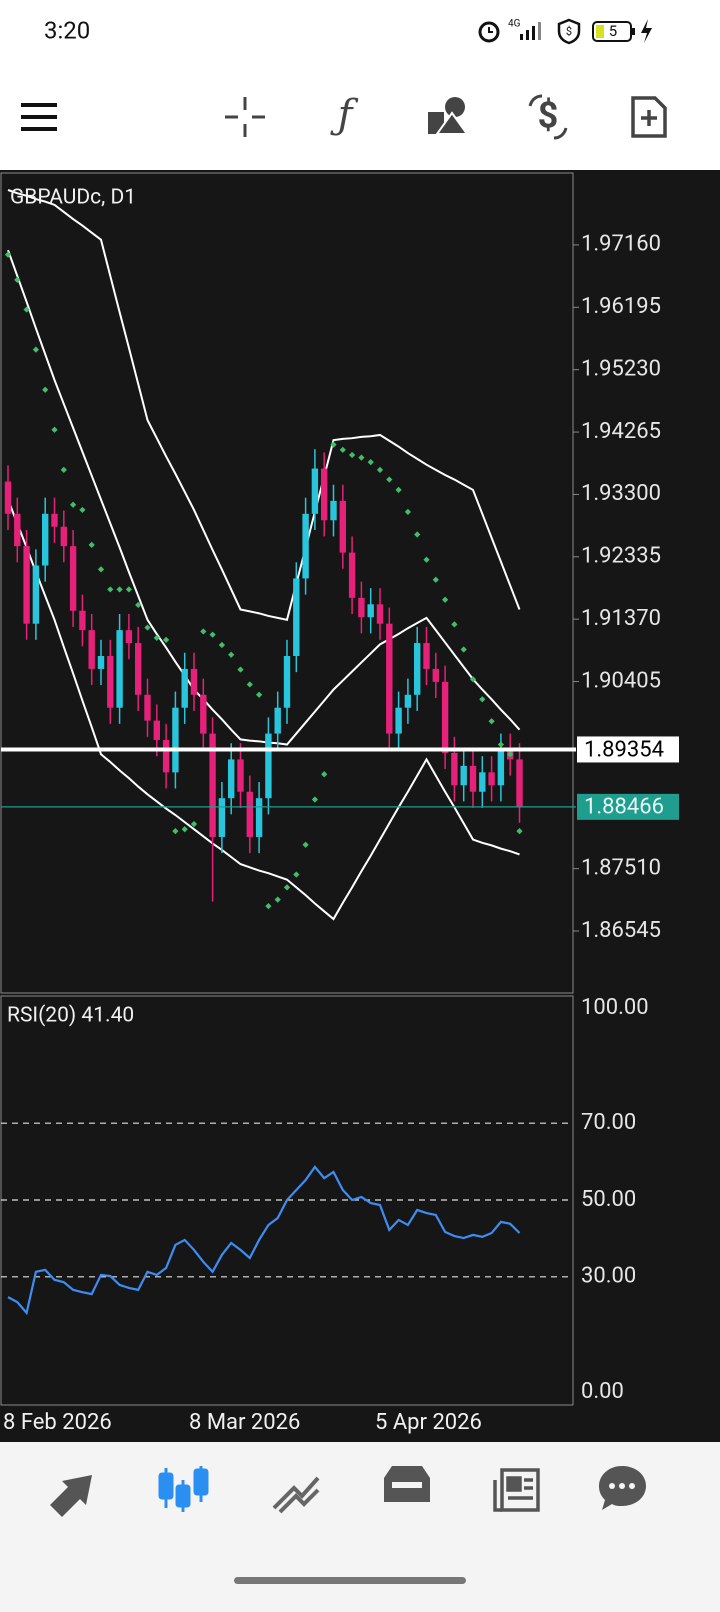 The image size is (720, 1612). What do you see at coordinates (621, 368) in the screenshot?
I see `y-tick-label: 1.95230` at bounding box center [621, 368].